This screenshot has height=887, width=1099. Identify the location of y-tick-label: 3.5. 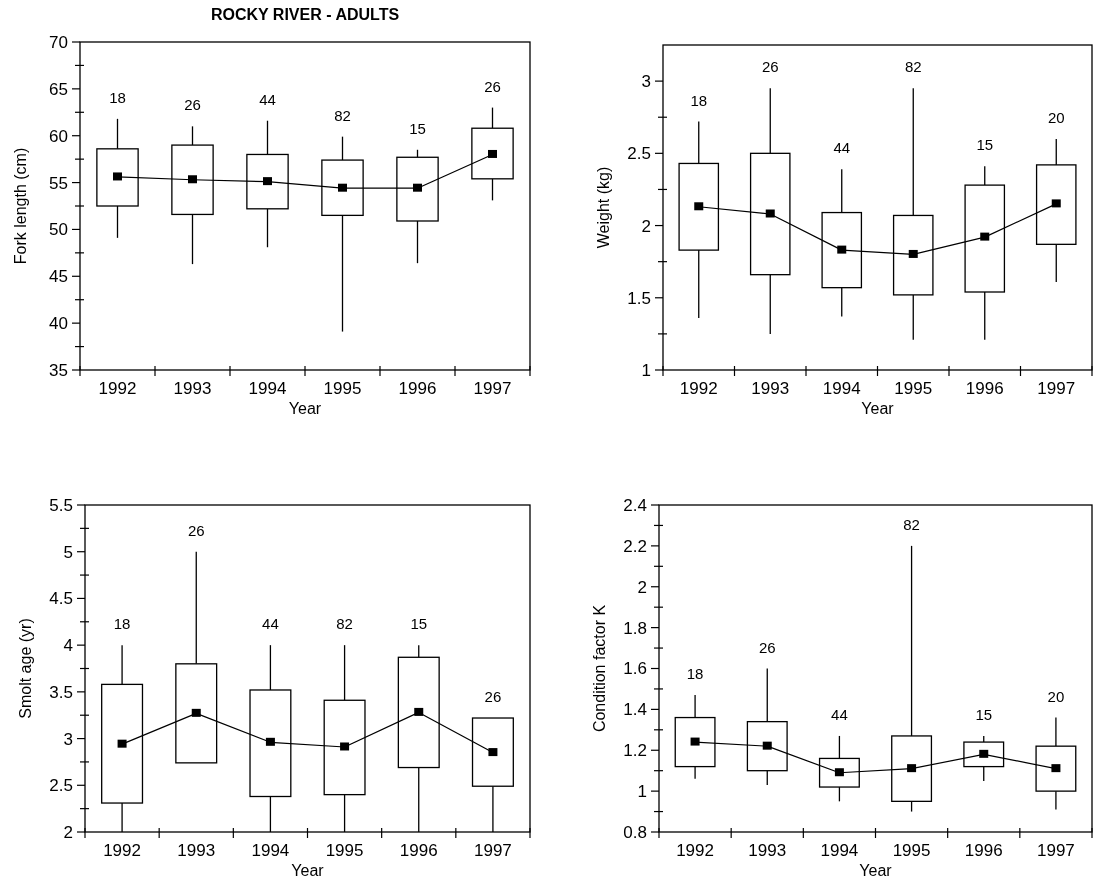
(61, 692).